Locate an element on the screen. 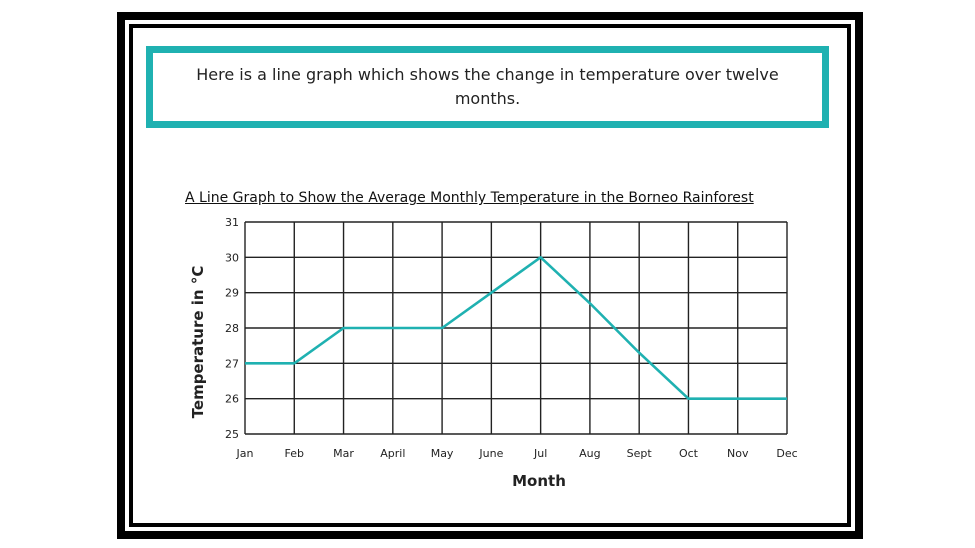 The height and width of the screenshot is (548, 975). y-tick-label: 30 is located at coordinates (232, 257).